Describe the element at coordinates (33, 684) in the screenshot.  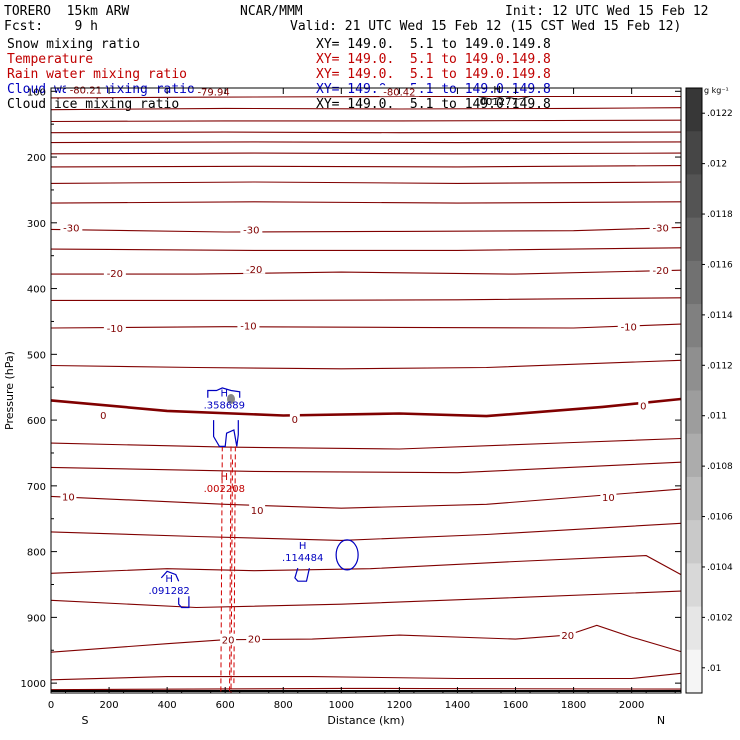
I see `y-tick-label: 1000` at that location.